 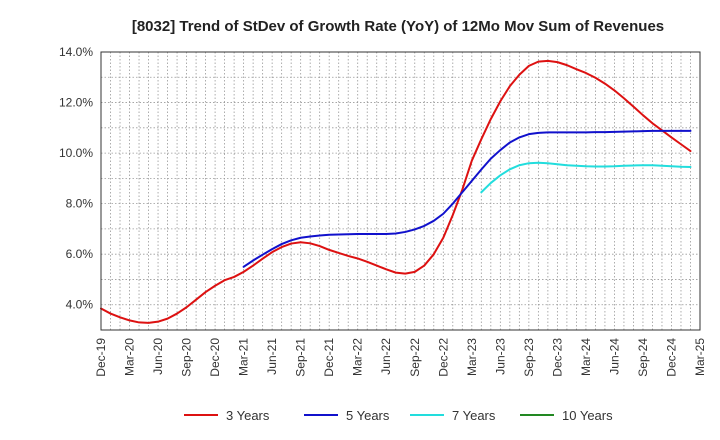 I want to click on legend-label: 10 Years, so click(x=587, y=415).